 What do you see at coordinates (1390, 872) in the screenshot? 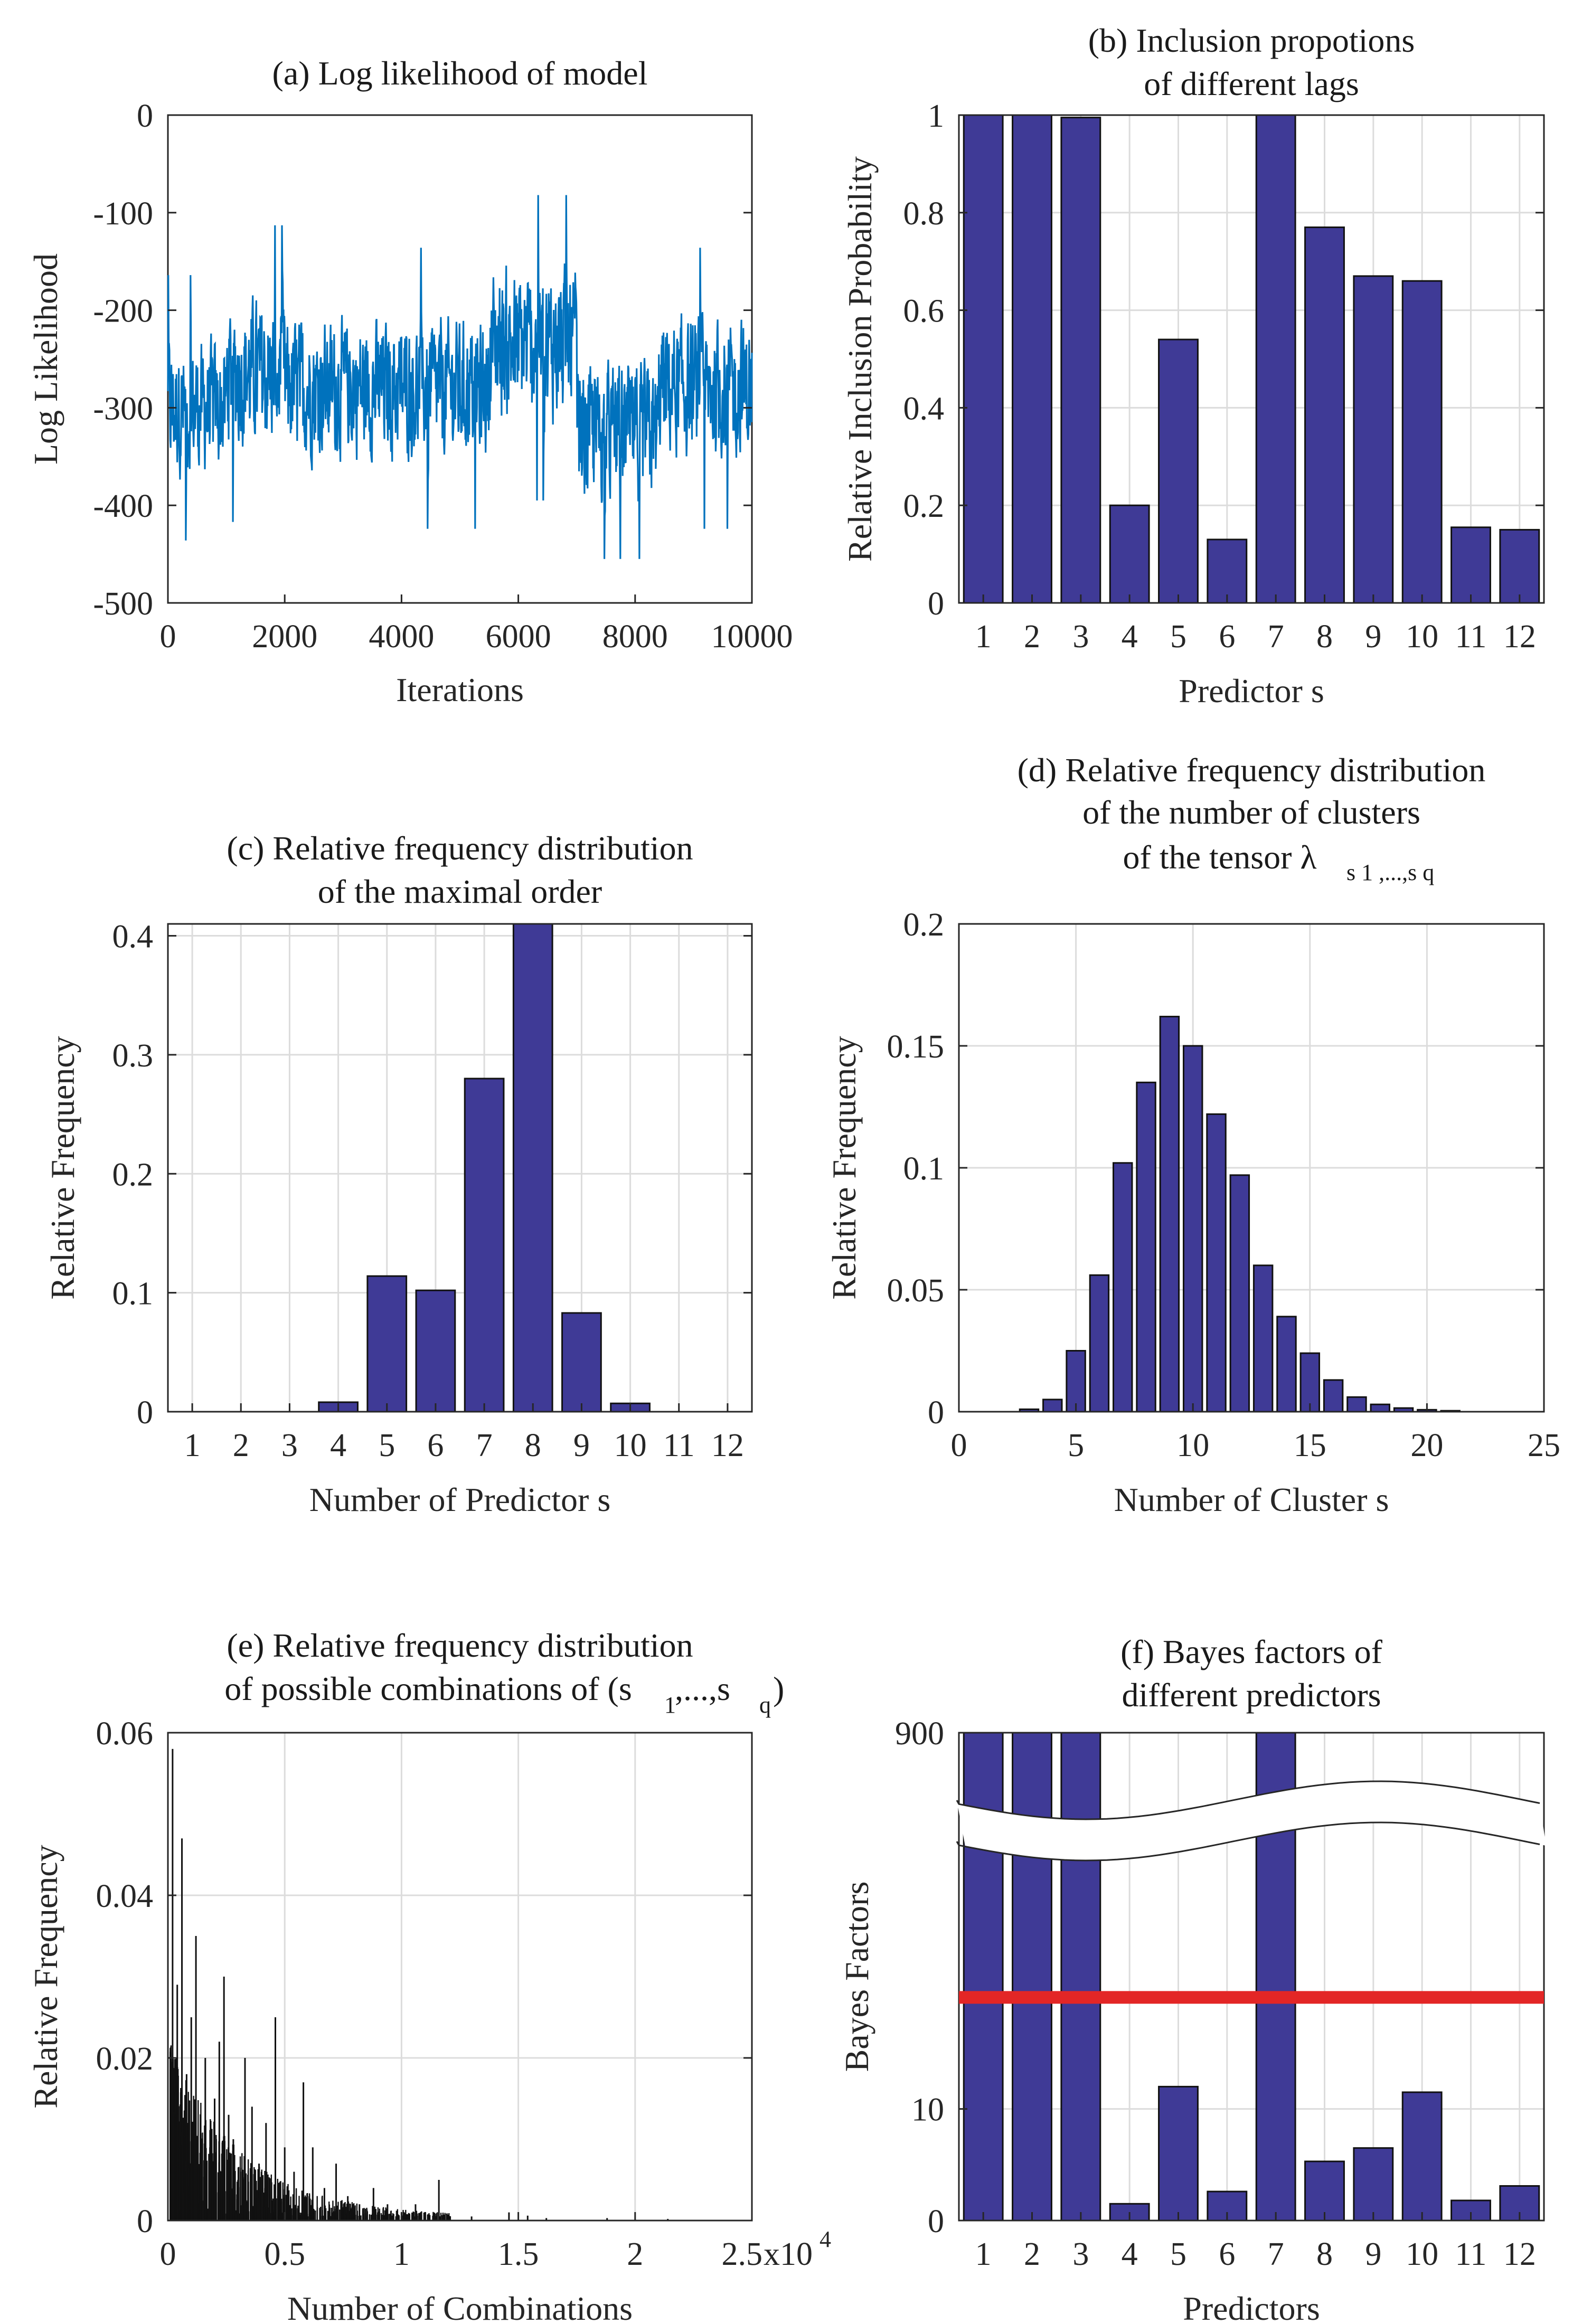
I see `chart-d-title-subscript: s 1 ,...,s q` at bounding box center [1390, 872].